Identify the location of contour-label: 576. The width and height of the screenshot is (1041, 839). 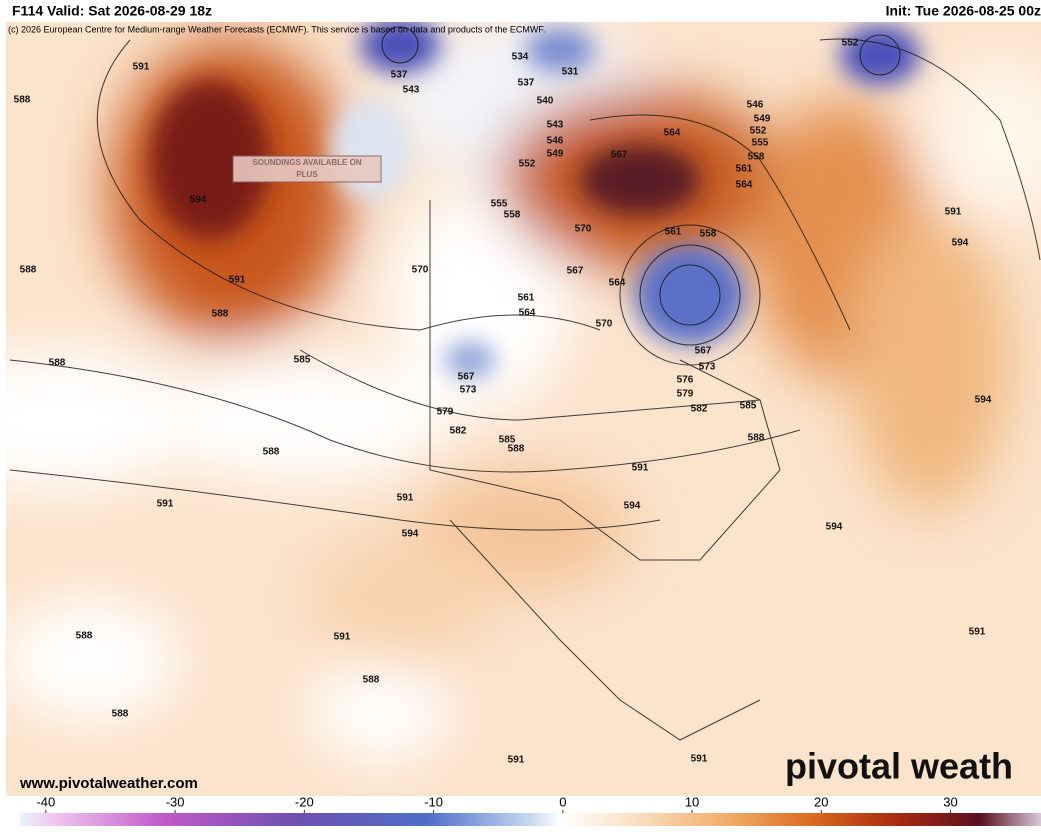
(685, 380).